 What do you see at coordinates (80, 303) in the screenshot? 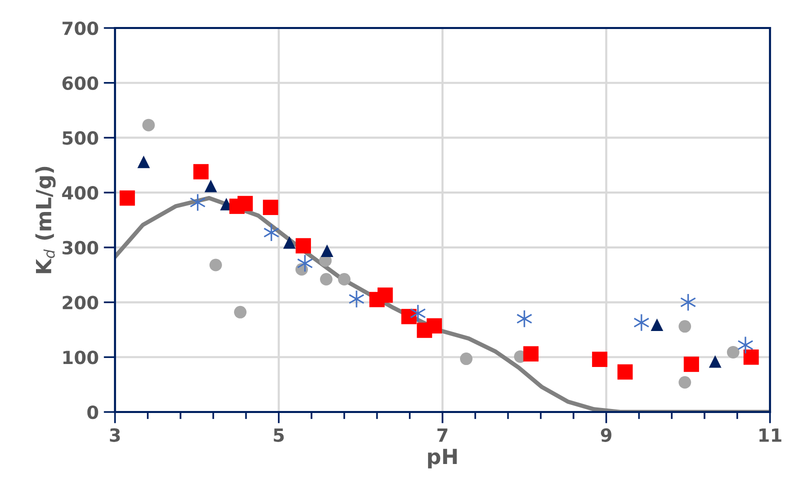
I see `y-tick-label: 200` at bounding box center [80, 303].